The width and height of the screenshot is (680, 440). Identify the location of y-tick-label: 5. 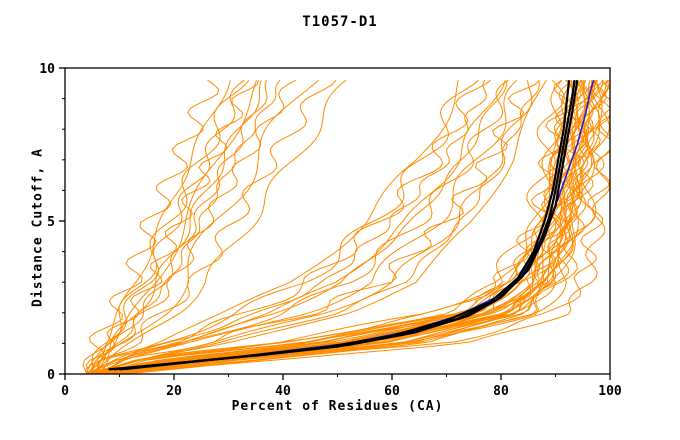
(51, 222).